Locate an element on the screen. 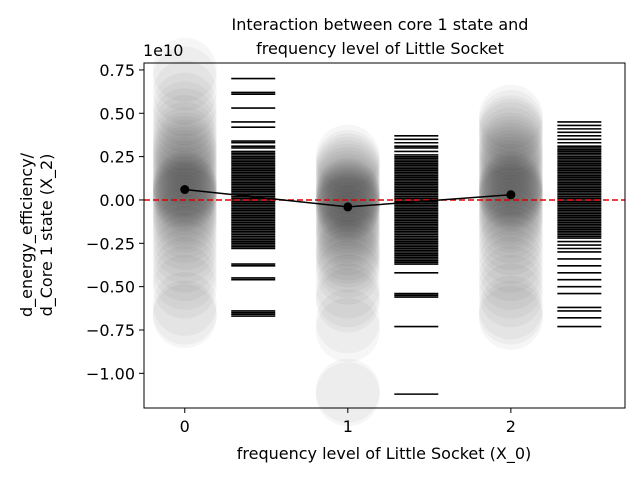 The height and width of the screenshot is (480, 640). y-tick-label-3: −0.25 is located at coordinates (110, 243).